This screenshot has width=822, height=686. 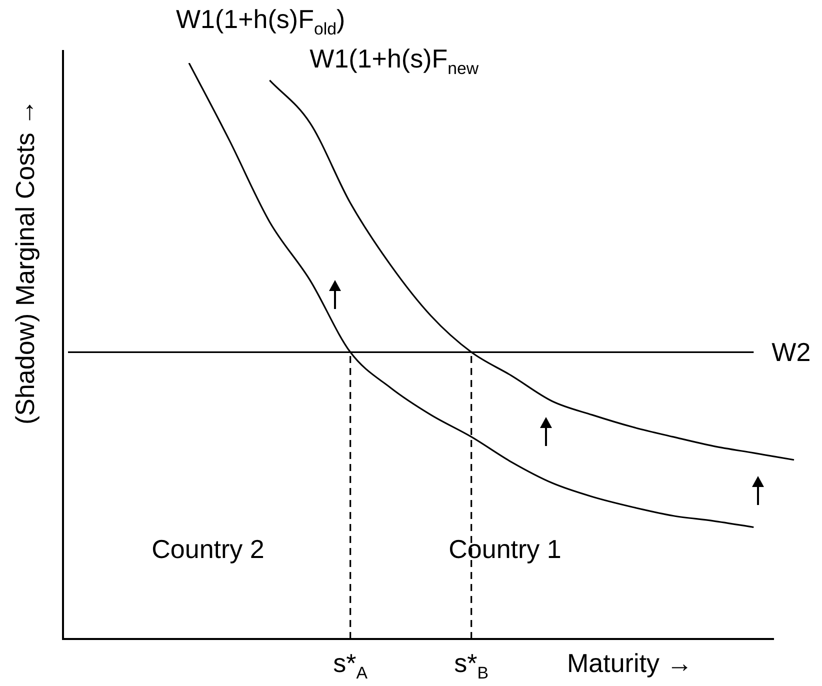 I want to click on annotation: Country 1, so click(x=505, y=549).